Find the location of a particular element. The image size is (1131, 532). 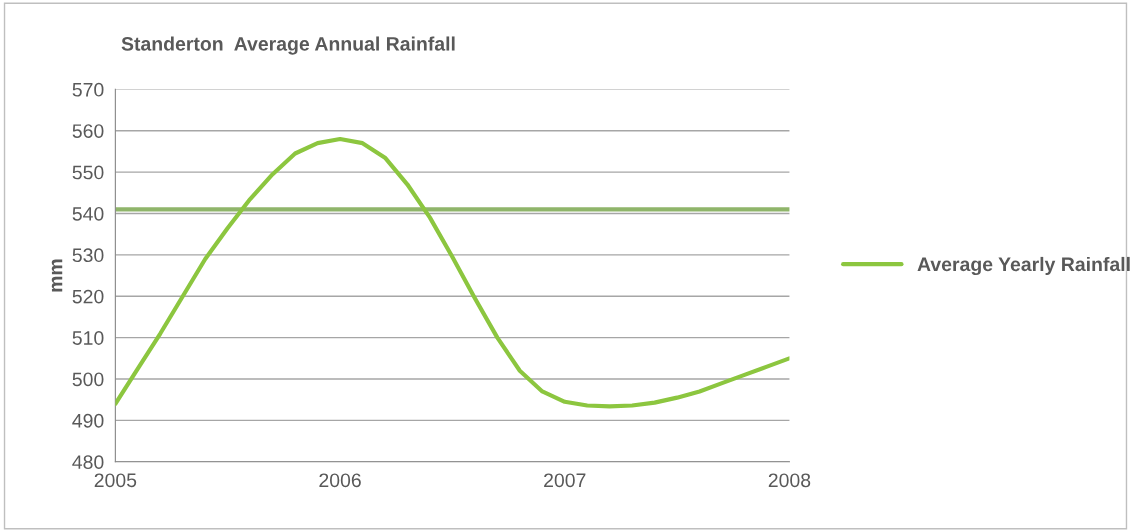

y-tick-label: 520 is located at coordinates (88, 296).